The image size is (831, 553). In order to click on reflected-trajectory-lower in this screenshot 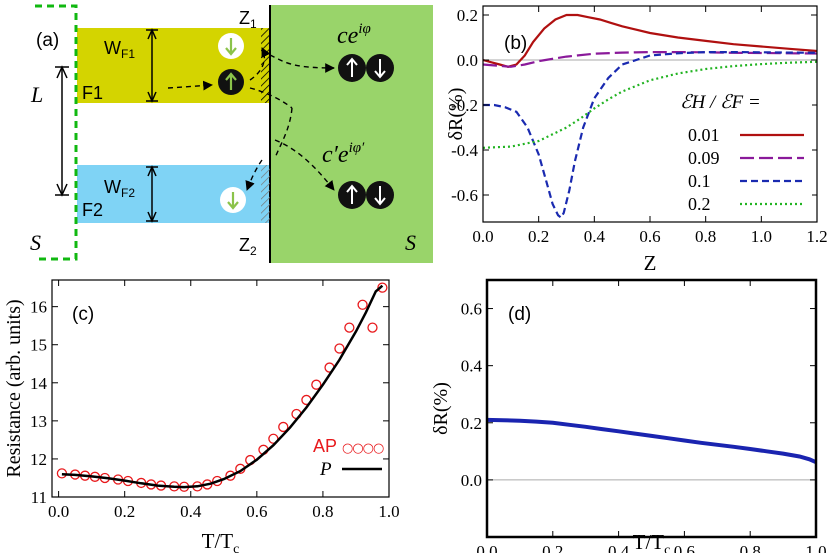, I will do `click(271, 98)`.